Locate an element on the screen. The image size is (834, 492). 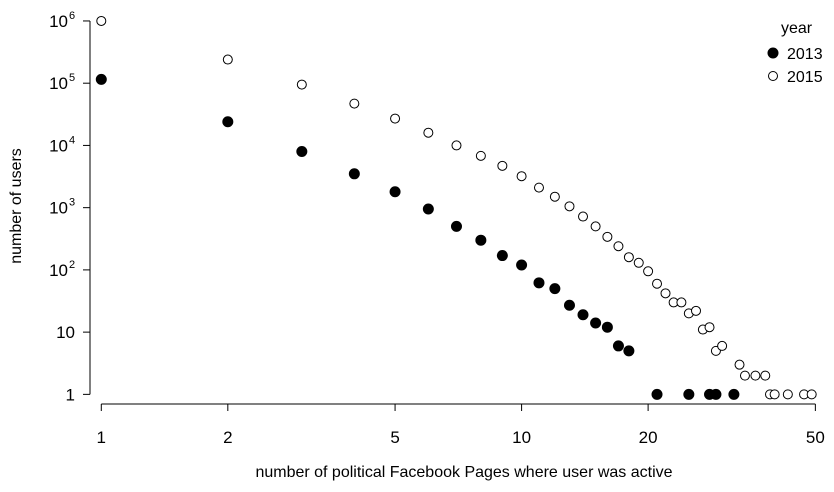
legend-label-2013: 2013 is located at coordinates (805, 54).